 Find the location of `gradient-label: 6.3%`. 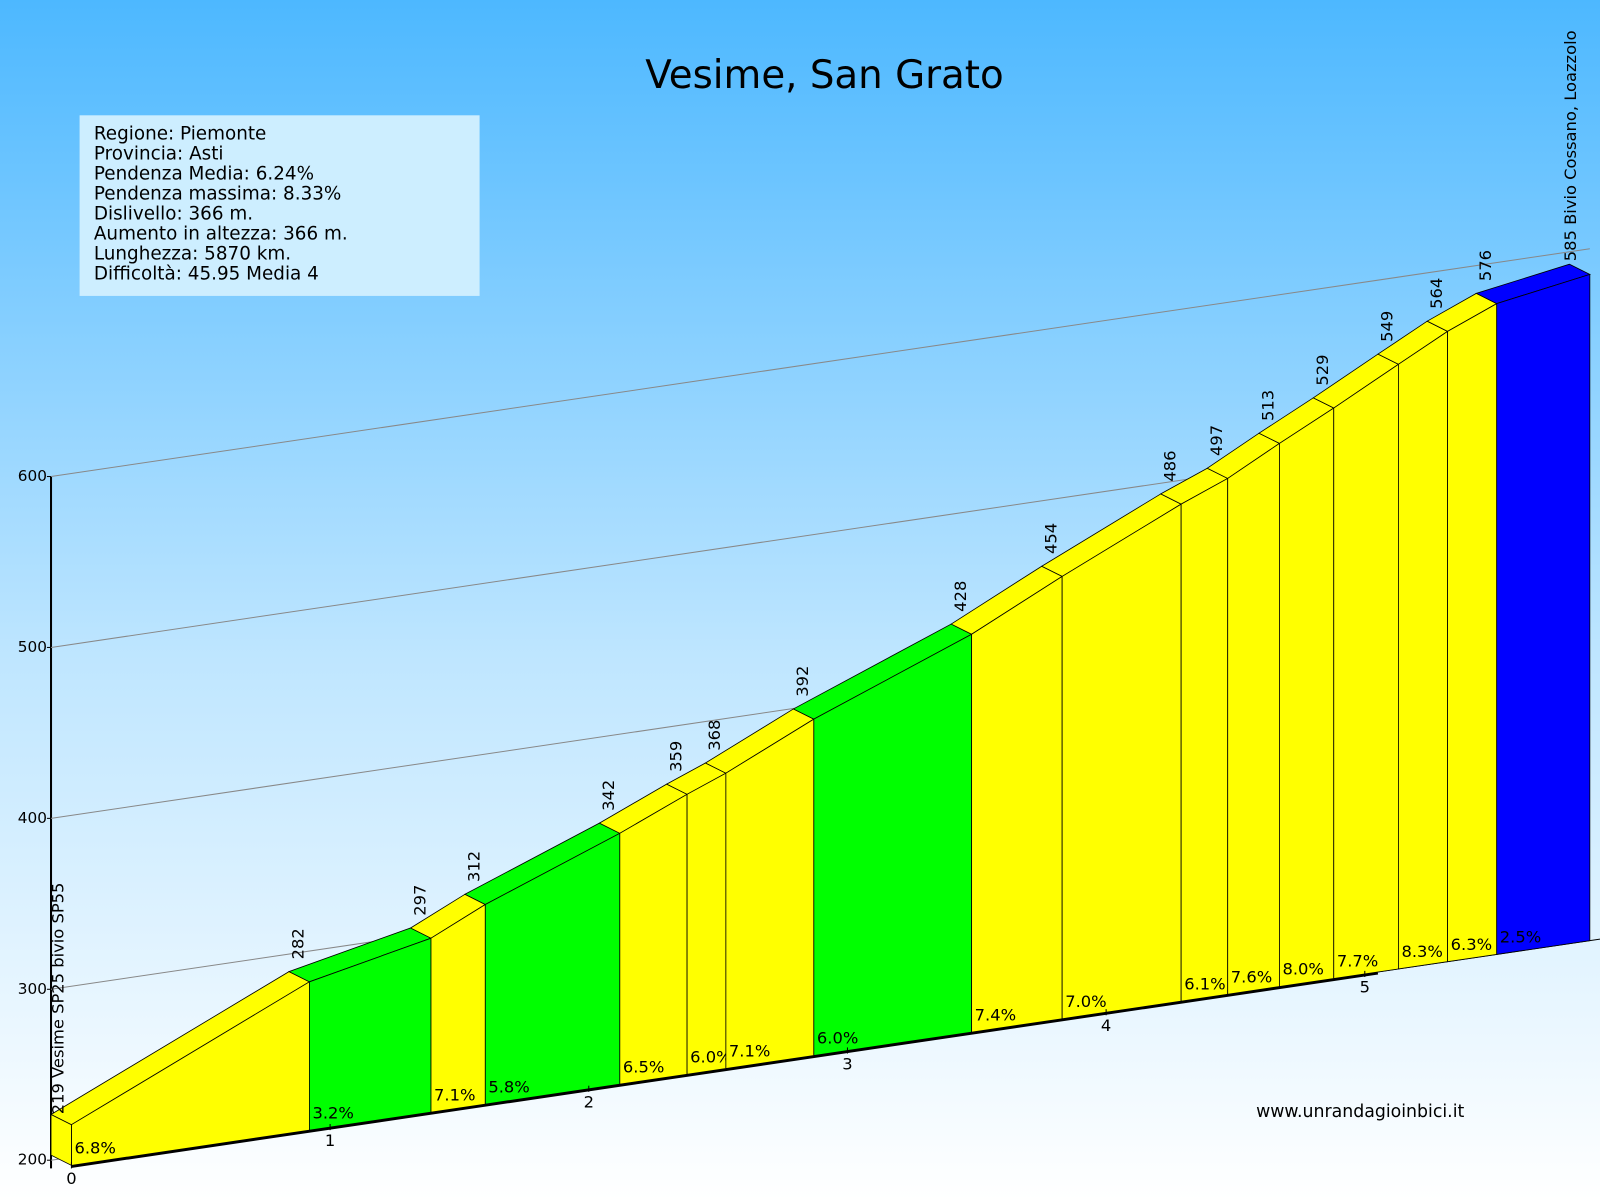

gradient-label: 6.3% is located at coordinates (1471, 944).